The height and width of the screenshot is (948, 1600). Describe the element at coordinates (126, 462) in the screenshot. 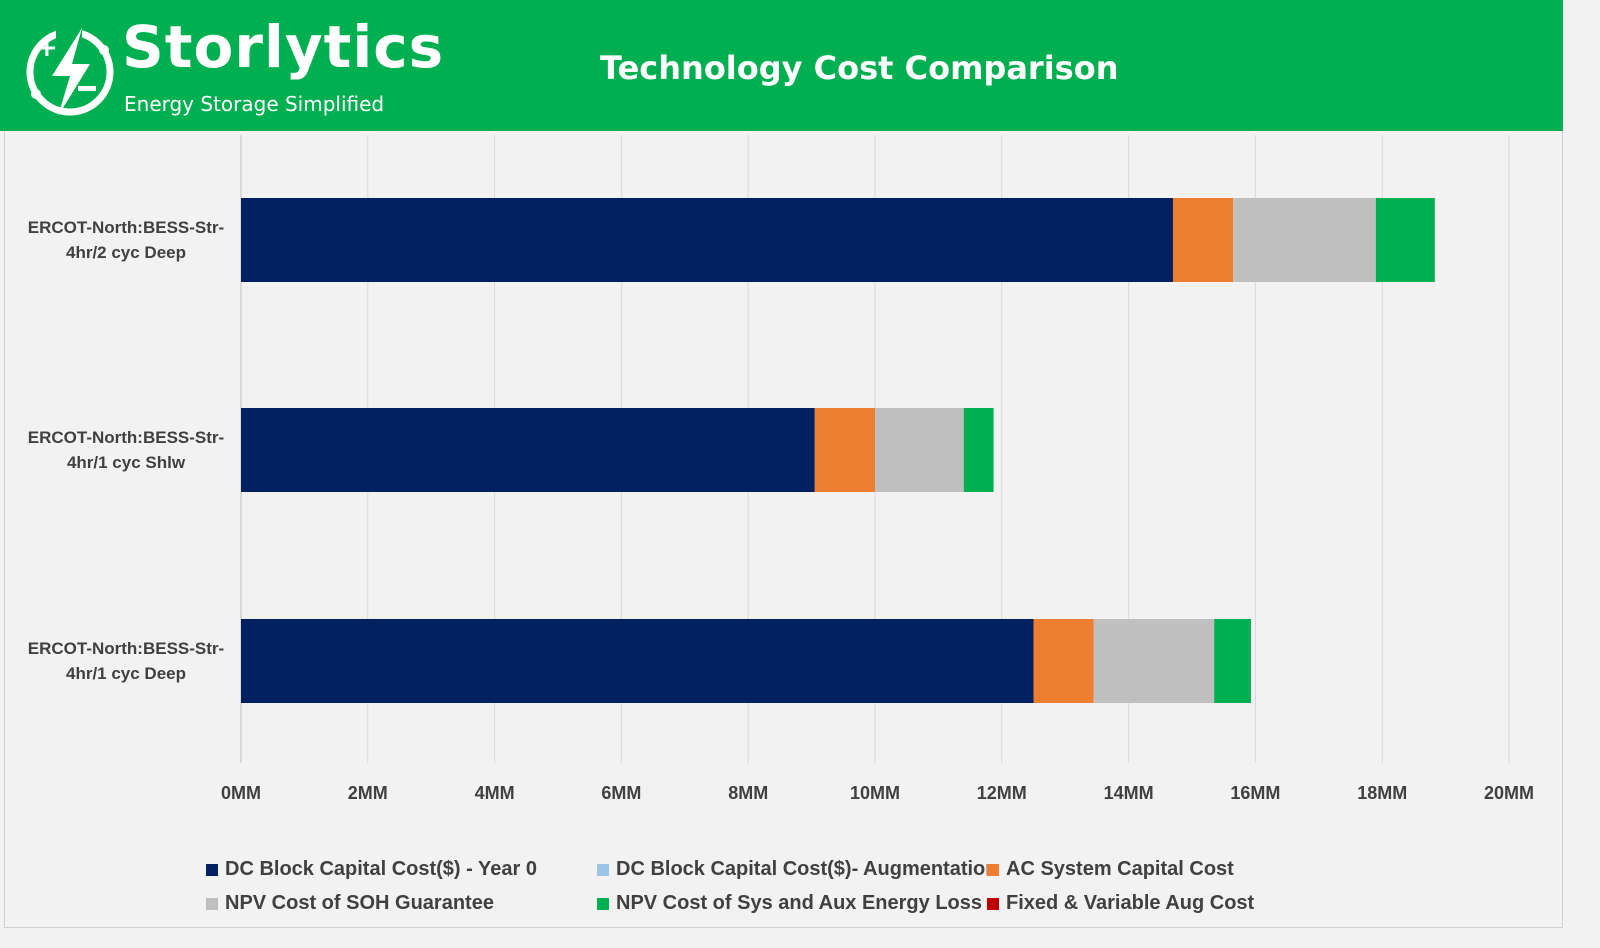

I see `category-label-line: 4hr/1 cyc Shlw` at that location.